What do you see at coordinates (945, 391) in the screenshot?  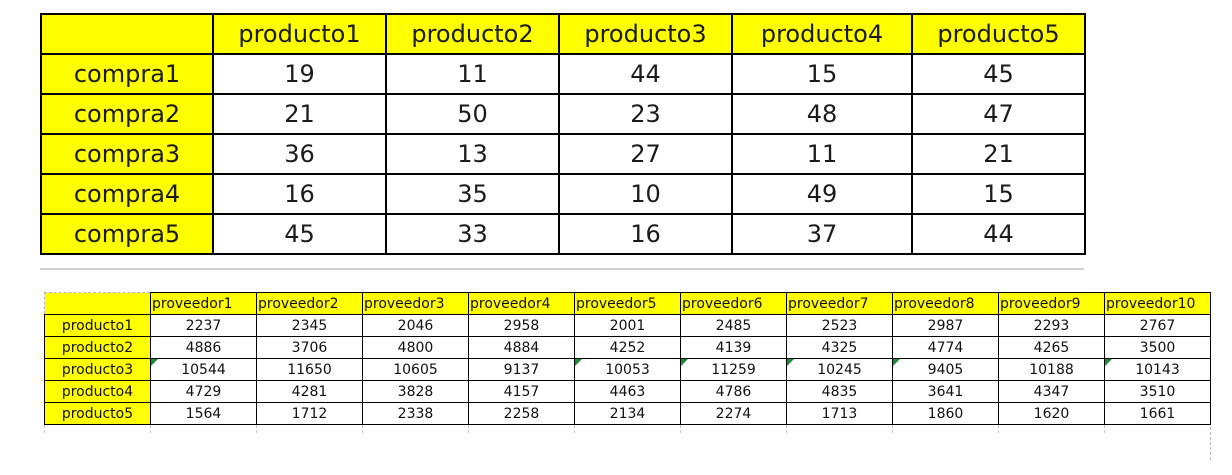 I see `table-cell: 3641` at bounding box center [945, 391].